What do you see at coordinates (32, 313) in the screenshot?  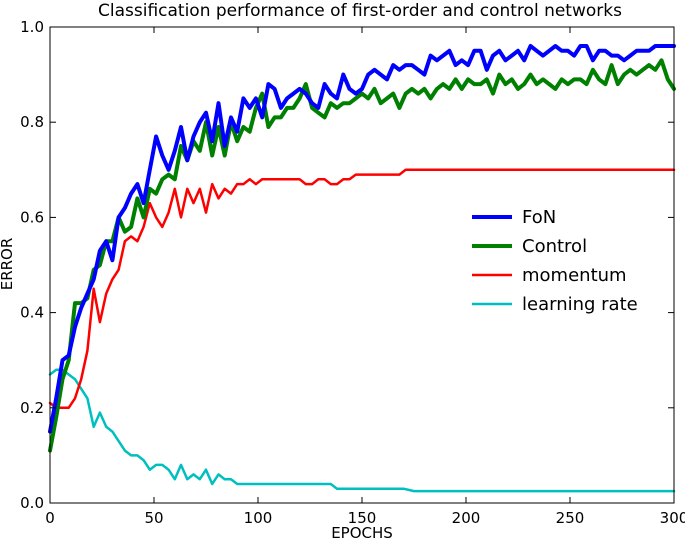 I see `y-tick-label: 0.4` at bounding box center [32, 313].